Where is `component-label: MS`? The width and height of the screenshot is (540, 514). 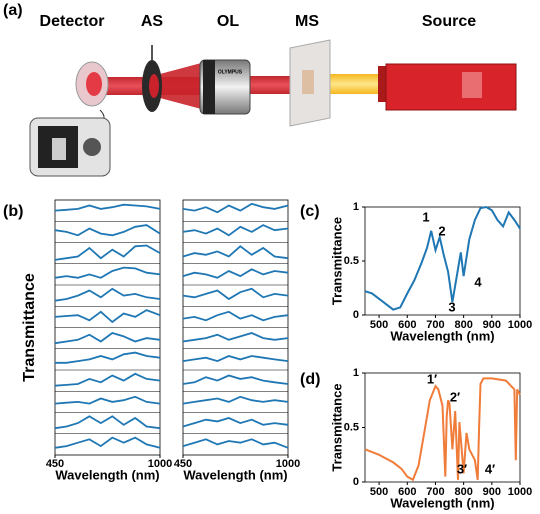
component-label: MS is located at coordinates (307, 21).